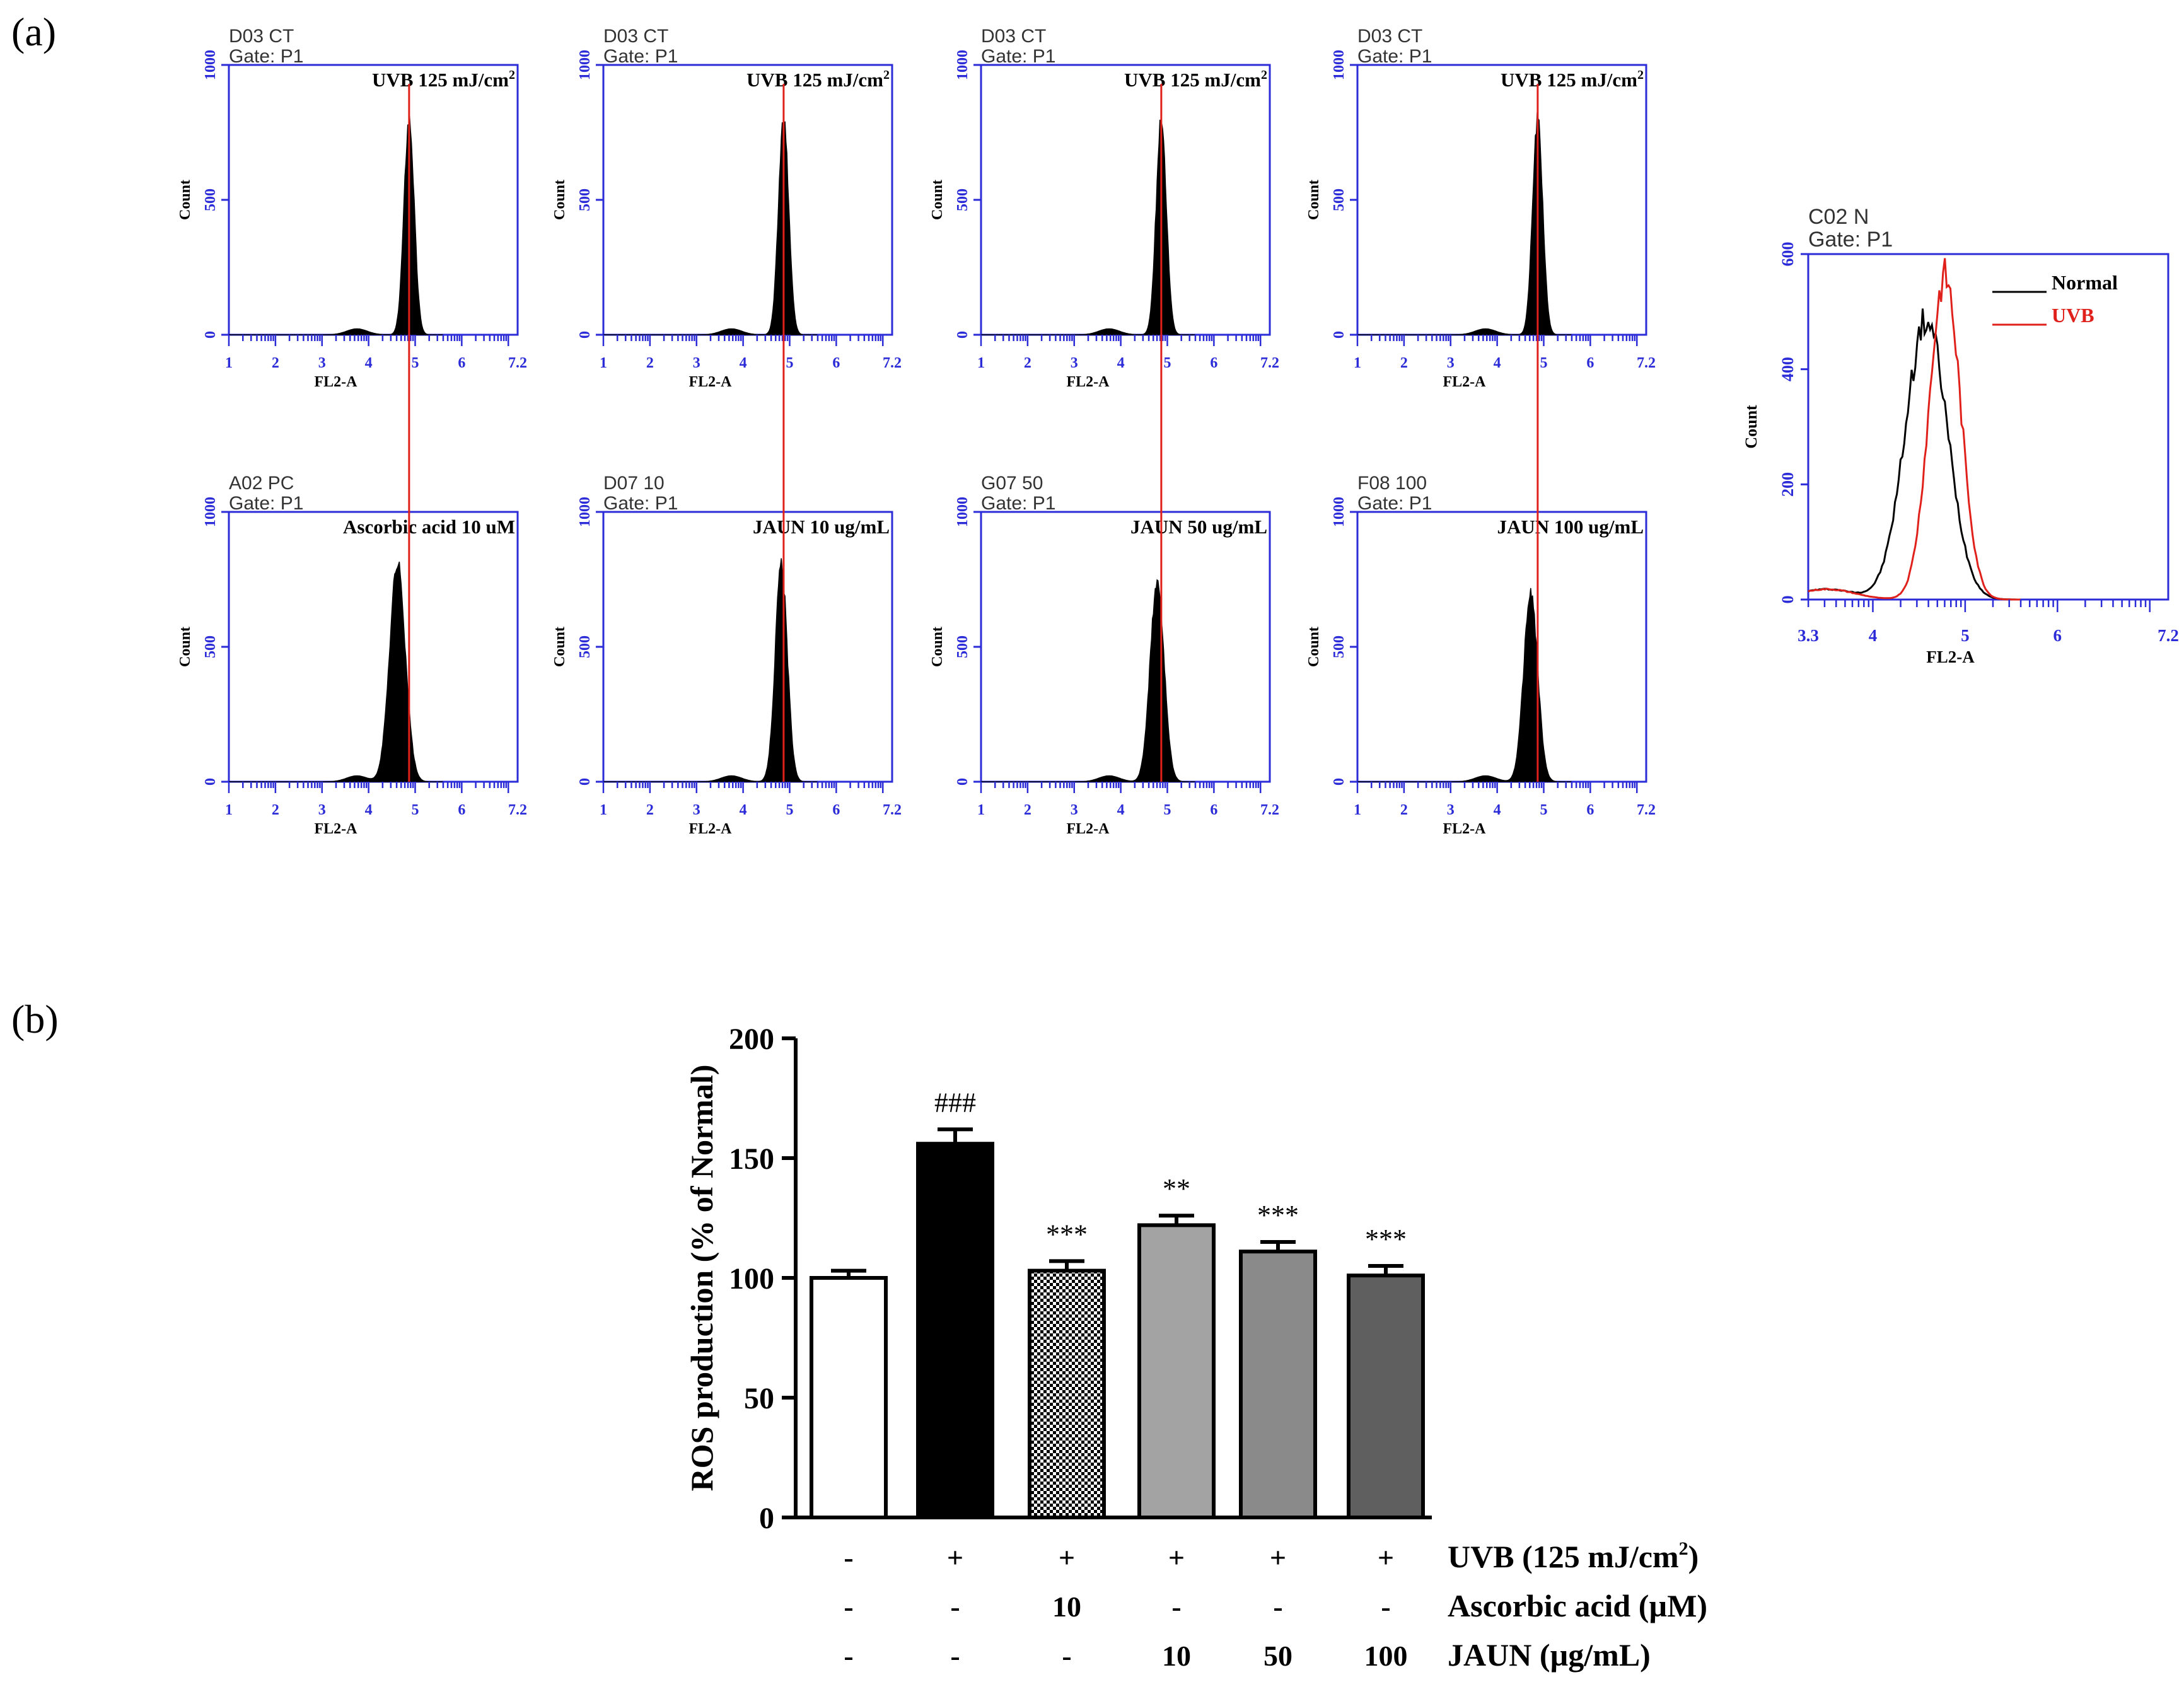  Describe the element at coordinates (1788, 369) in the screenshot. I see `y-tick-label: 400` at that location.